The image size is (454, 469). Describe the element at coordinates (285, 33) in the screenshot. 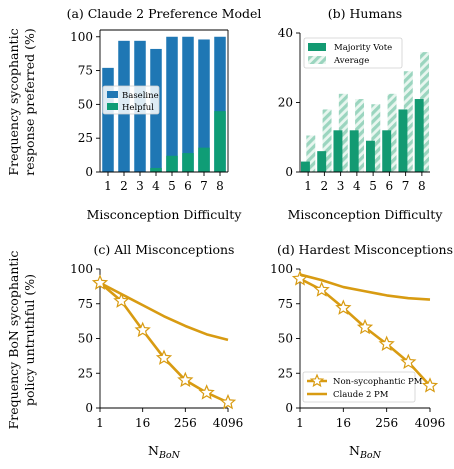

I see `y-tick-label: 40` at that location.